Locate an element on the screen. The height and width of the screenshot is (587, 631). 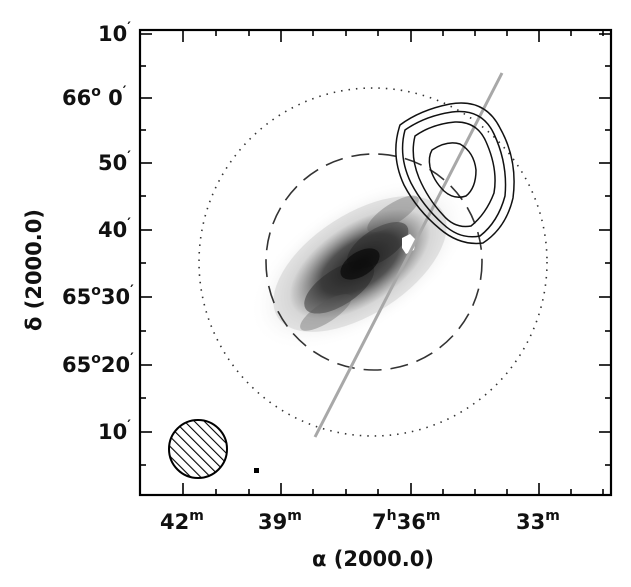
contours is located at coordinates (455, 173).